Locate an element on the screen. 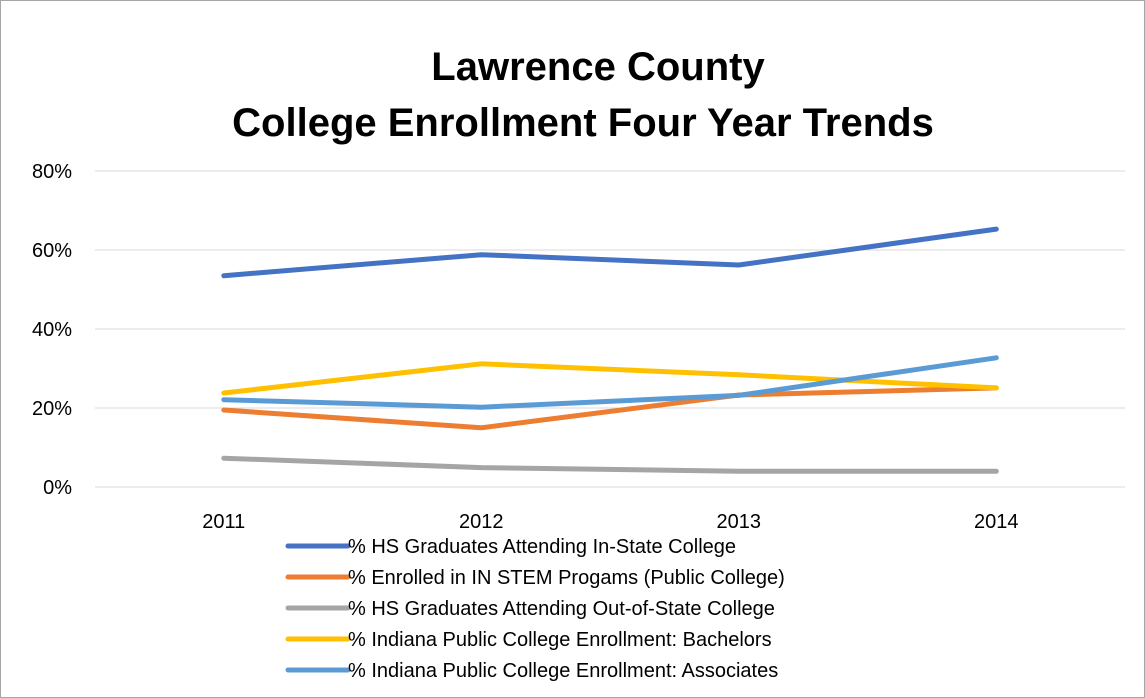 Image resolution: width=1145 pixels, height=698 pixels. x-axis-ticks: 2011 2012 2013 2014 is located at coordinates (610, 522).